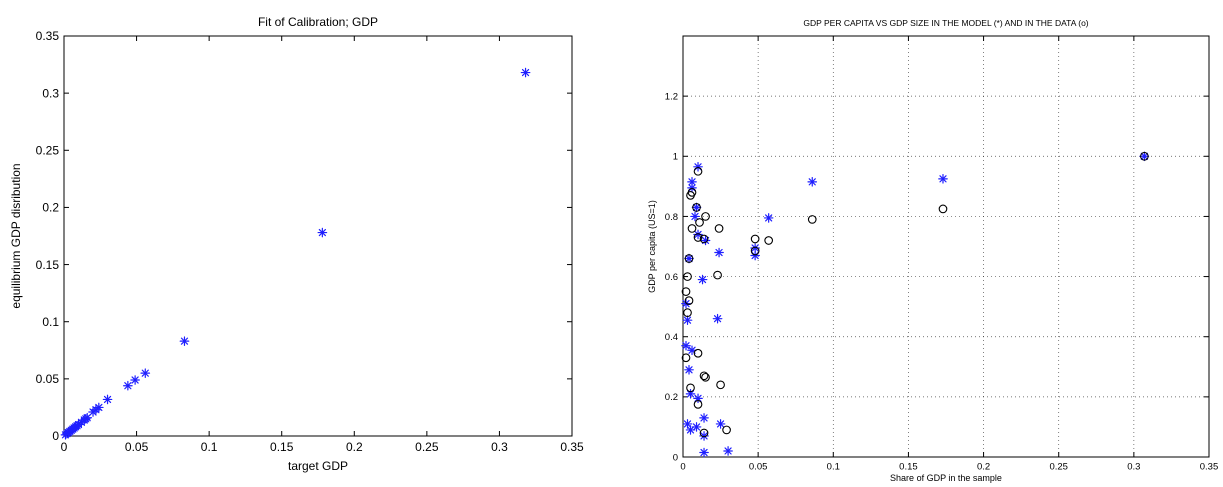 This screenshot has width=1223, height=487. Describe the element at coordinates (675, 157) in the screenshot. I see `y-tick-label: 1` at that location.